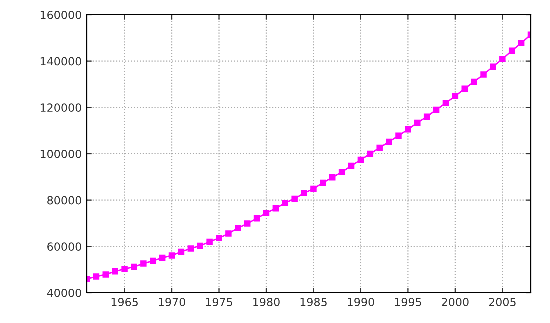 The width and height of the screenshot is (550, 323). Describe the element at coordinates (267, 302) in the screenshot. I see `x-tick-label: 1980` at that location.